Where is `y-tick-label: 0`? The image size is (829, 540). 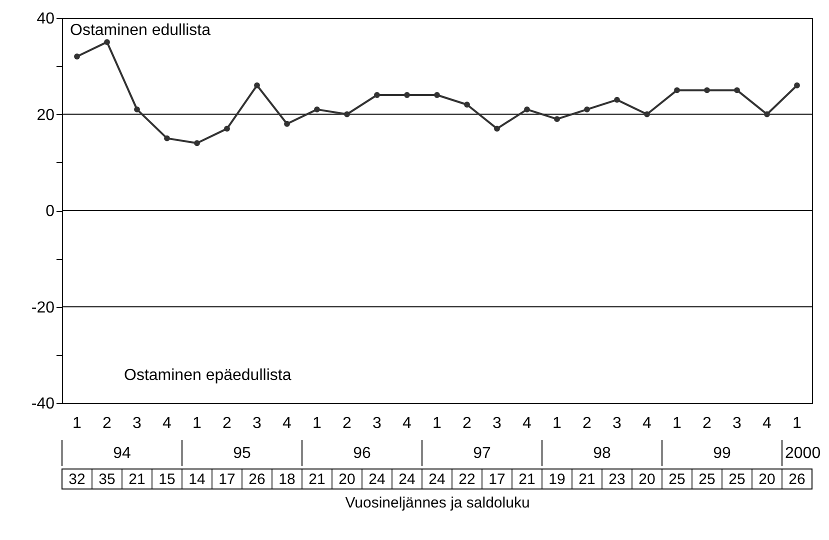 y-tick-label: 0 is located at coordinates (50, 211).